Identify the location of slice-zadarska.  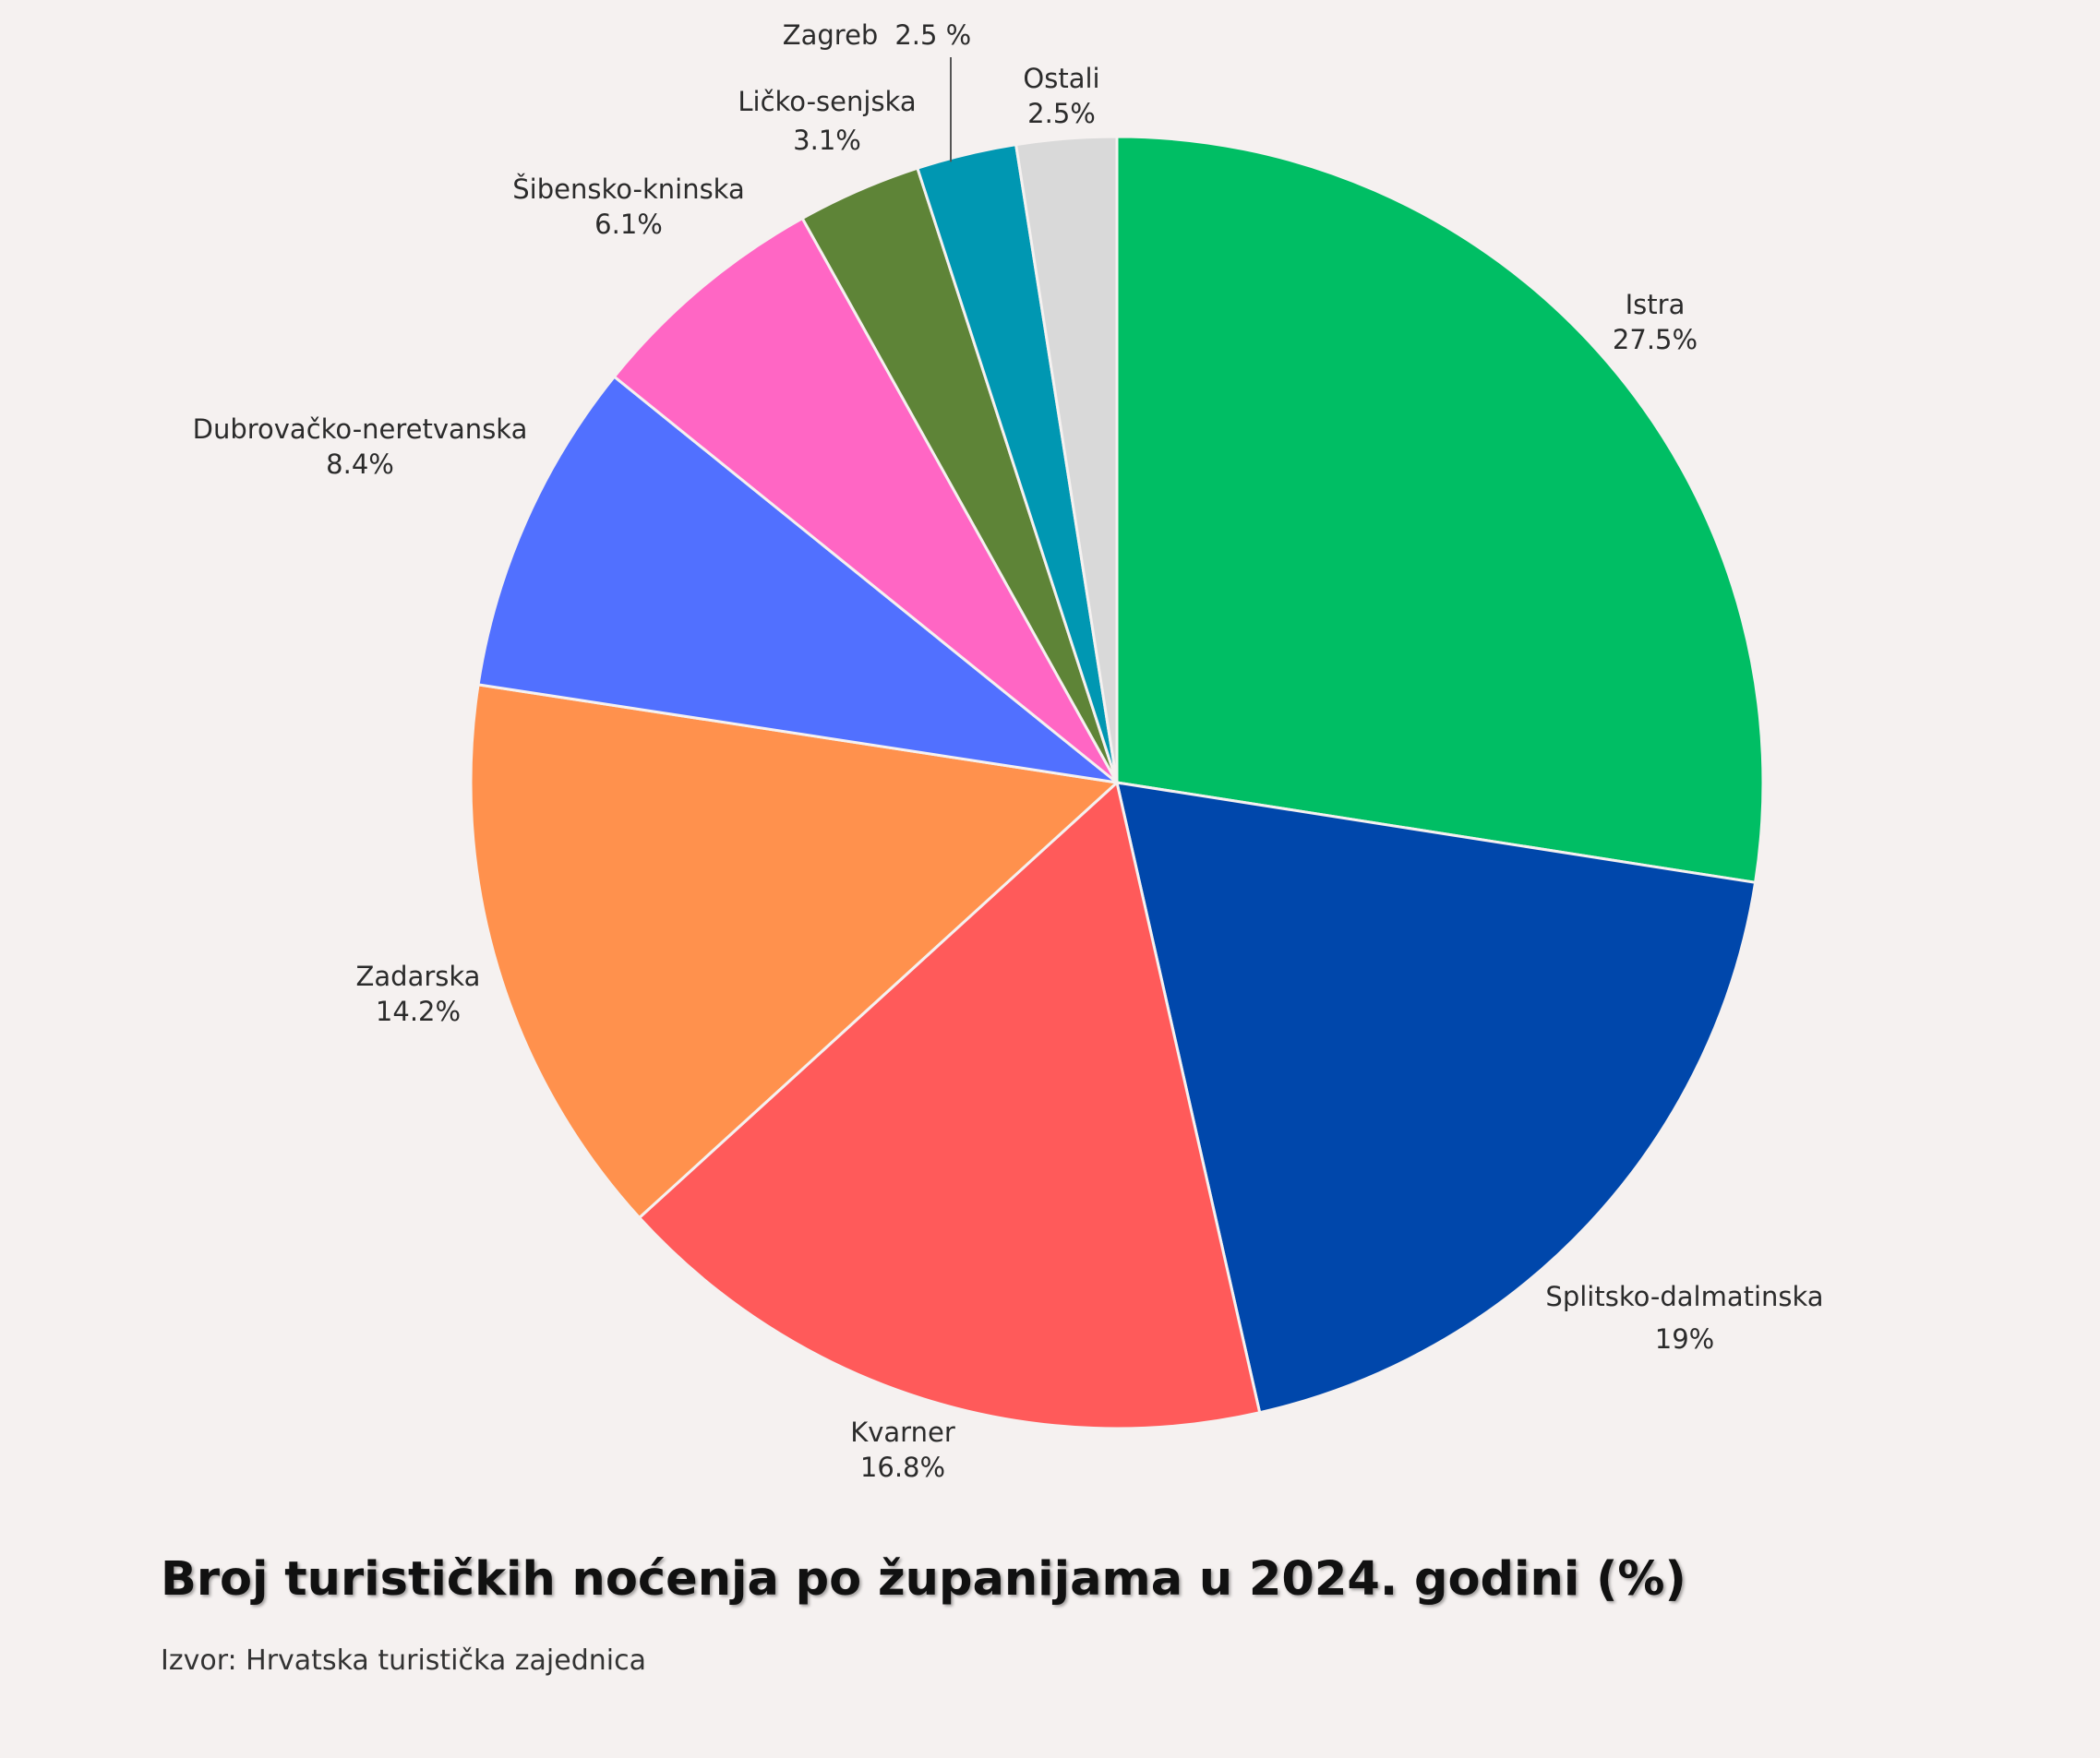
(795, 951).